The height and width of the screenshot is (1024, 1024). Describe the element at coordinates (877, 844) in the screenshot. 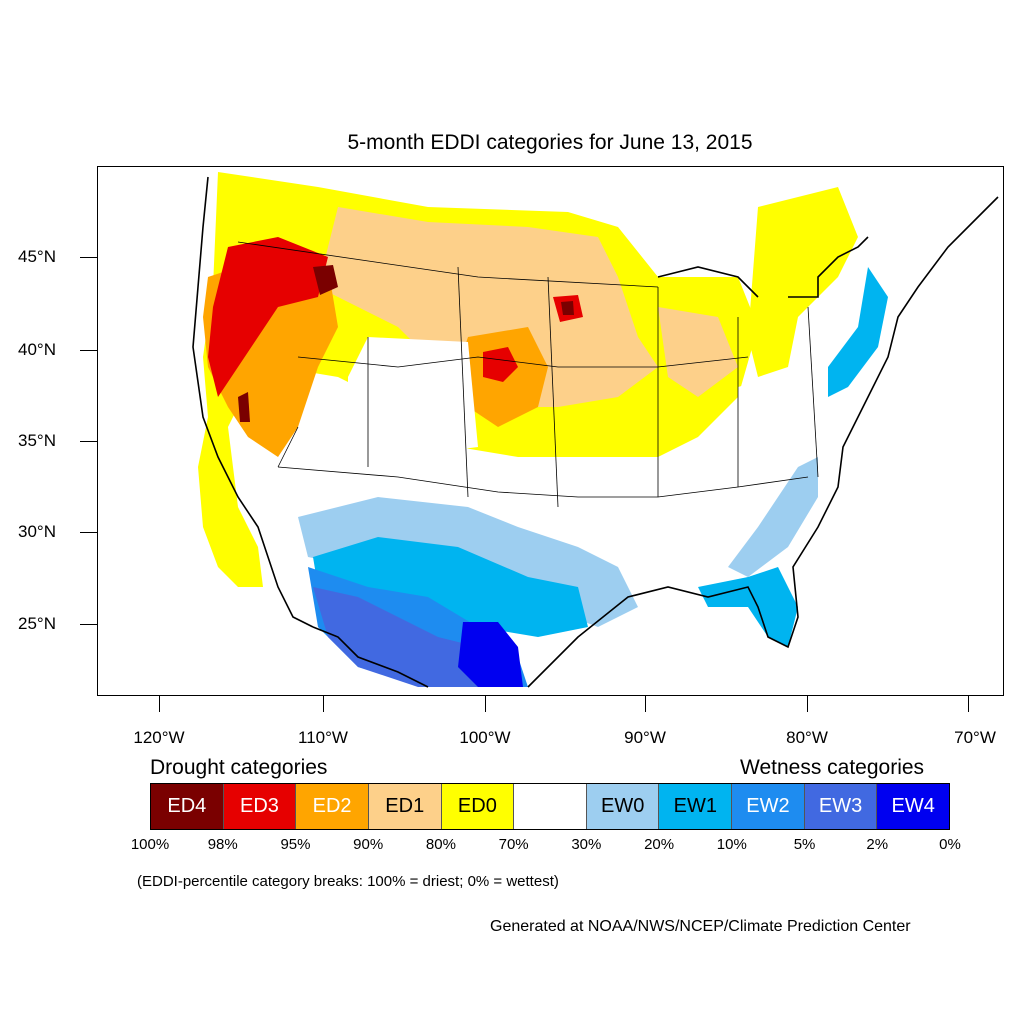

I see `percentile-label: 2%` at that location.